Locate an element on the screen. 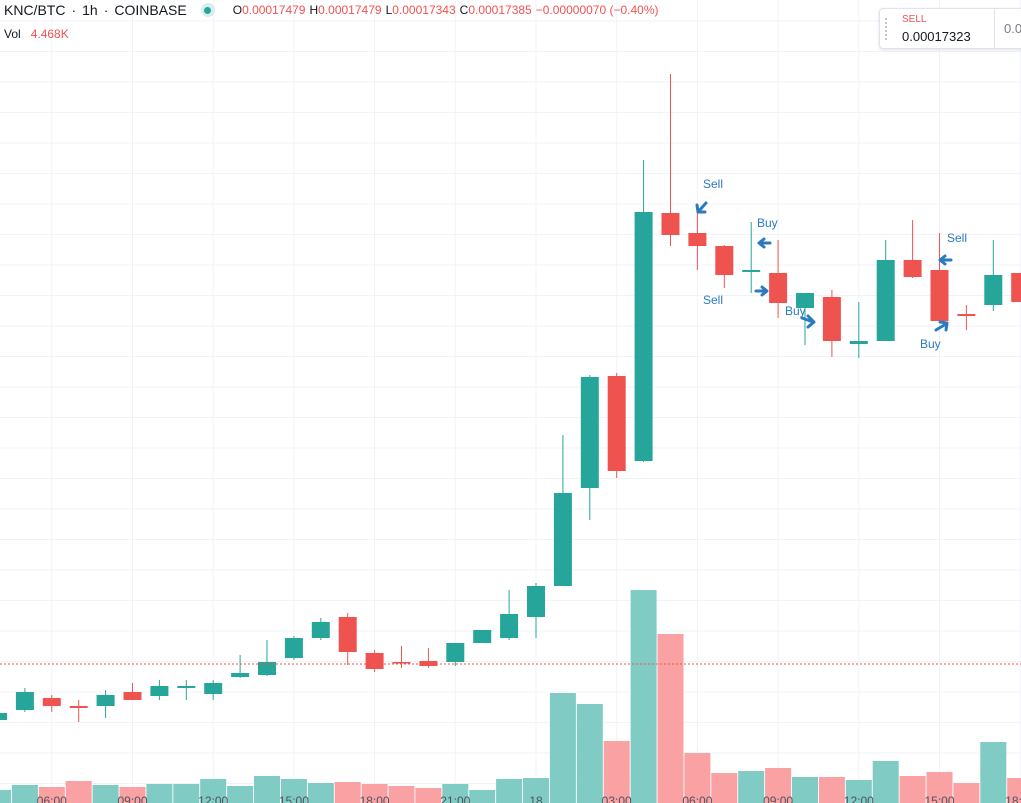 This screenshot has width=1021, height=803. drag-handle is located at coordinates (886, 29).